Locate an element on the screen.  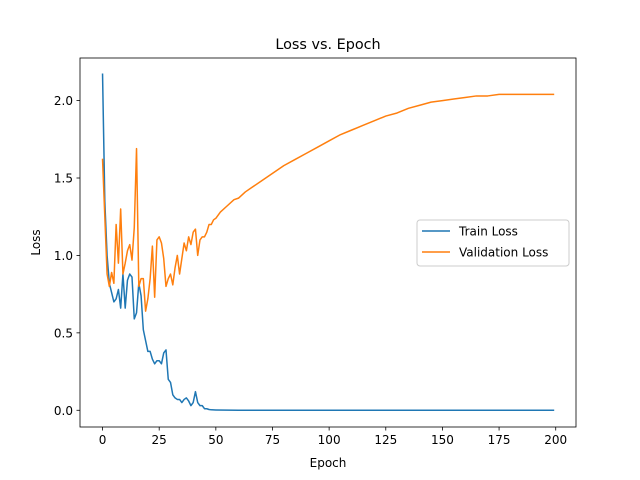
x-tick-label: 175 is located at coordinates (499, 440).